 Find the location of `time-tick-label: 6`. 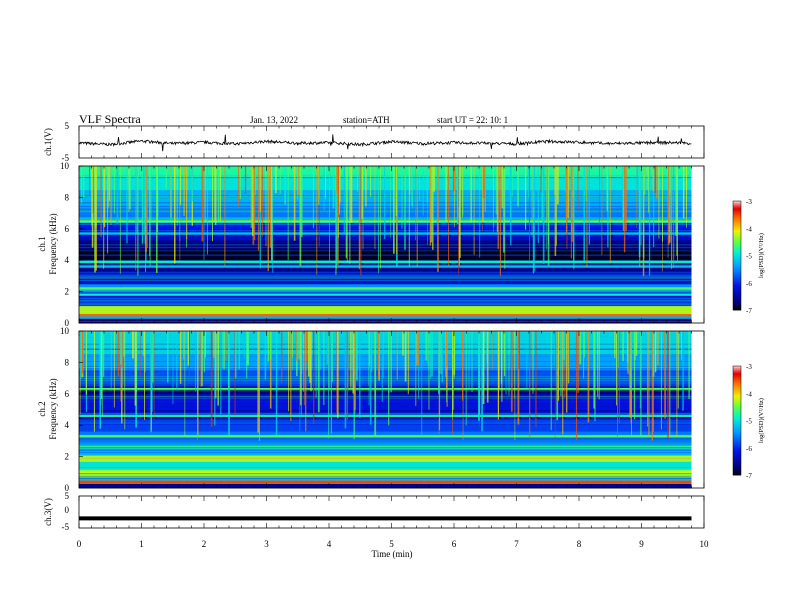

time-tick-label: 6 is located at coordinates (454, 544).